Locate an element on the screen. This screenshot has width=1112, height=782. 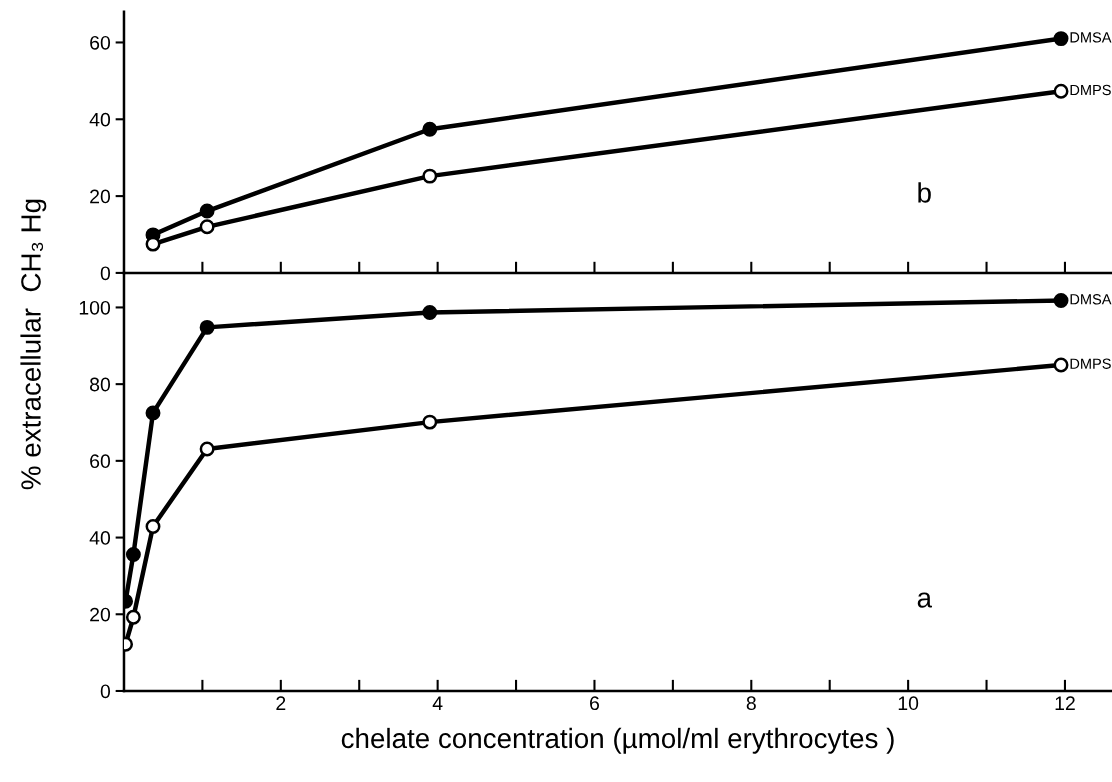
x-tick-label: 8 is located at coordinates (751, 703).